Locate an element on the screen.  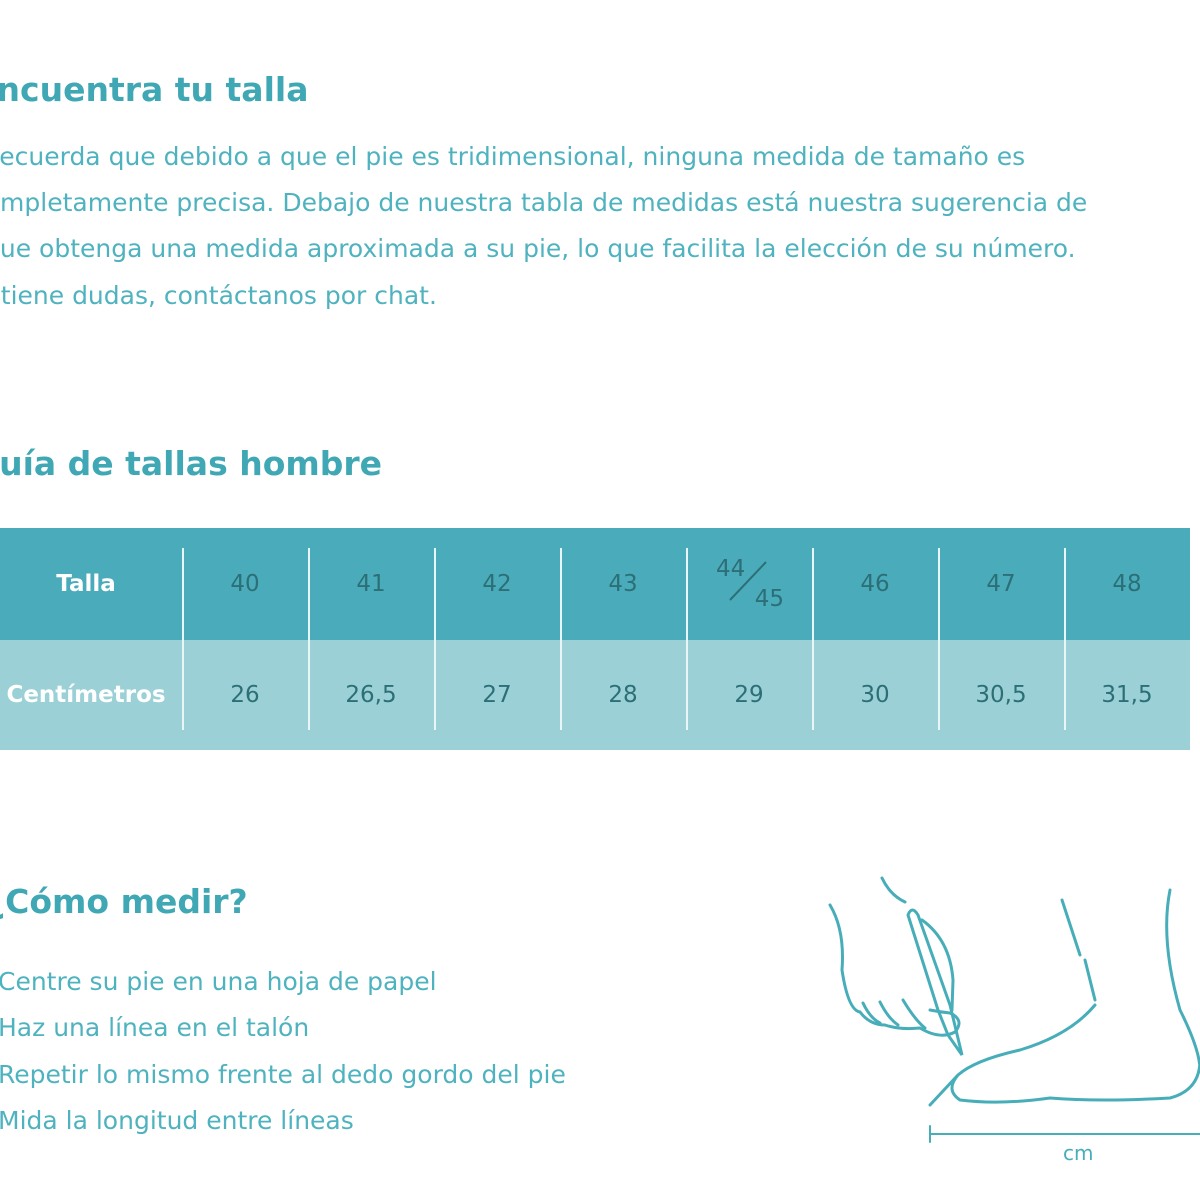
measure-title: ¿Cómo medir? is located at coordinates (124, 901).